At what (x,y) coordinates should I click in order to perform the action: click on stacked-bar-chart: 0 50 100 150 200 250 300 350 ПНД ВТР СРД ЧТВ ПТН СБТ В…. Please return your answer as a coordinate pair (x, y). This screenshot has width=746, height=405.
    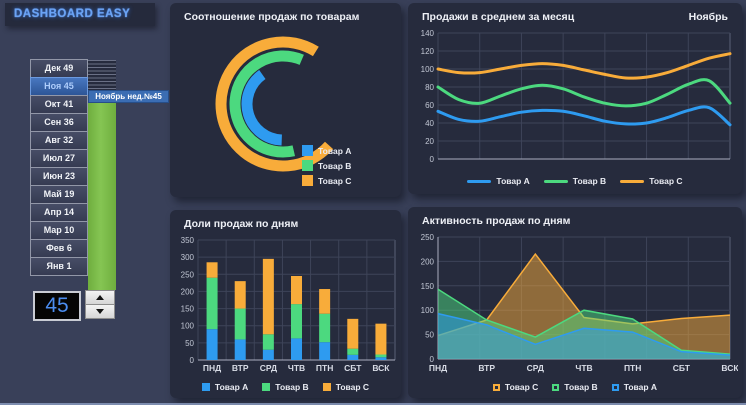
    Looking at the image, I should click on (288, 304).